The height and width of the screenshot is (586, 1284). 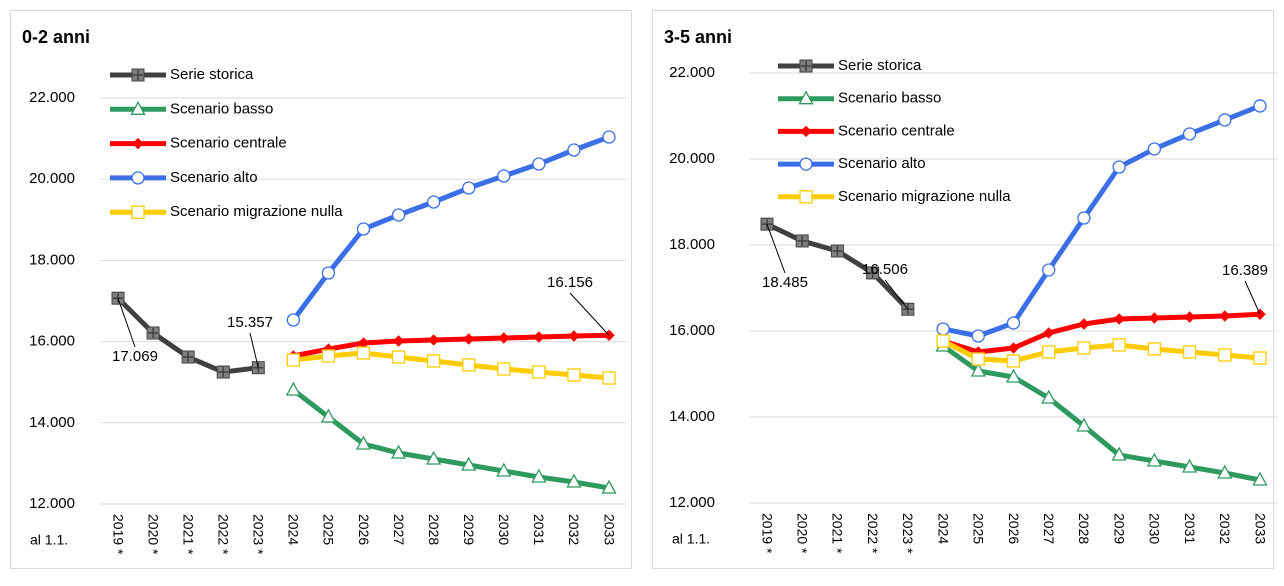 What do you see at coordinates (135, 356) in the screenshot?
I see `data-label: 17.069` at bounding box center [135, 356].